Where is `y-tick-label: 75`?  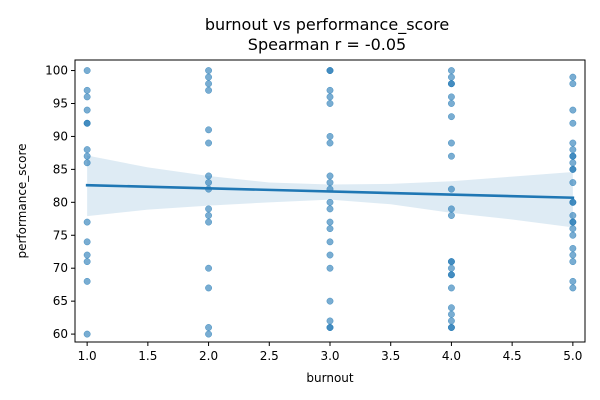
y-tick-label: 75 is located at coordinates (60, 235).